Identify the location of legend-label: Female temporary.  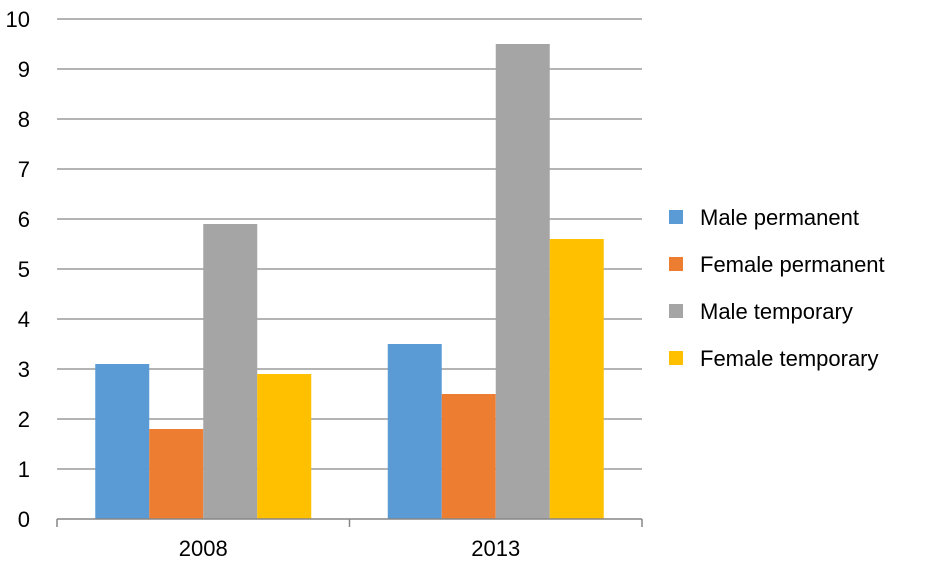
(789, 358).